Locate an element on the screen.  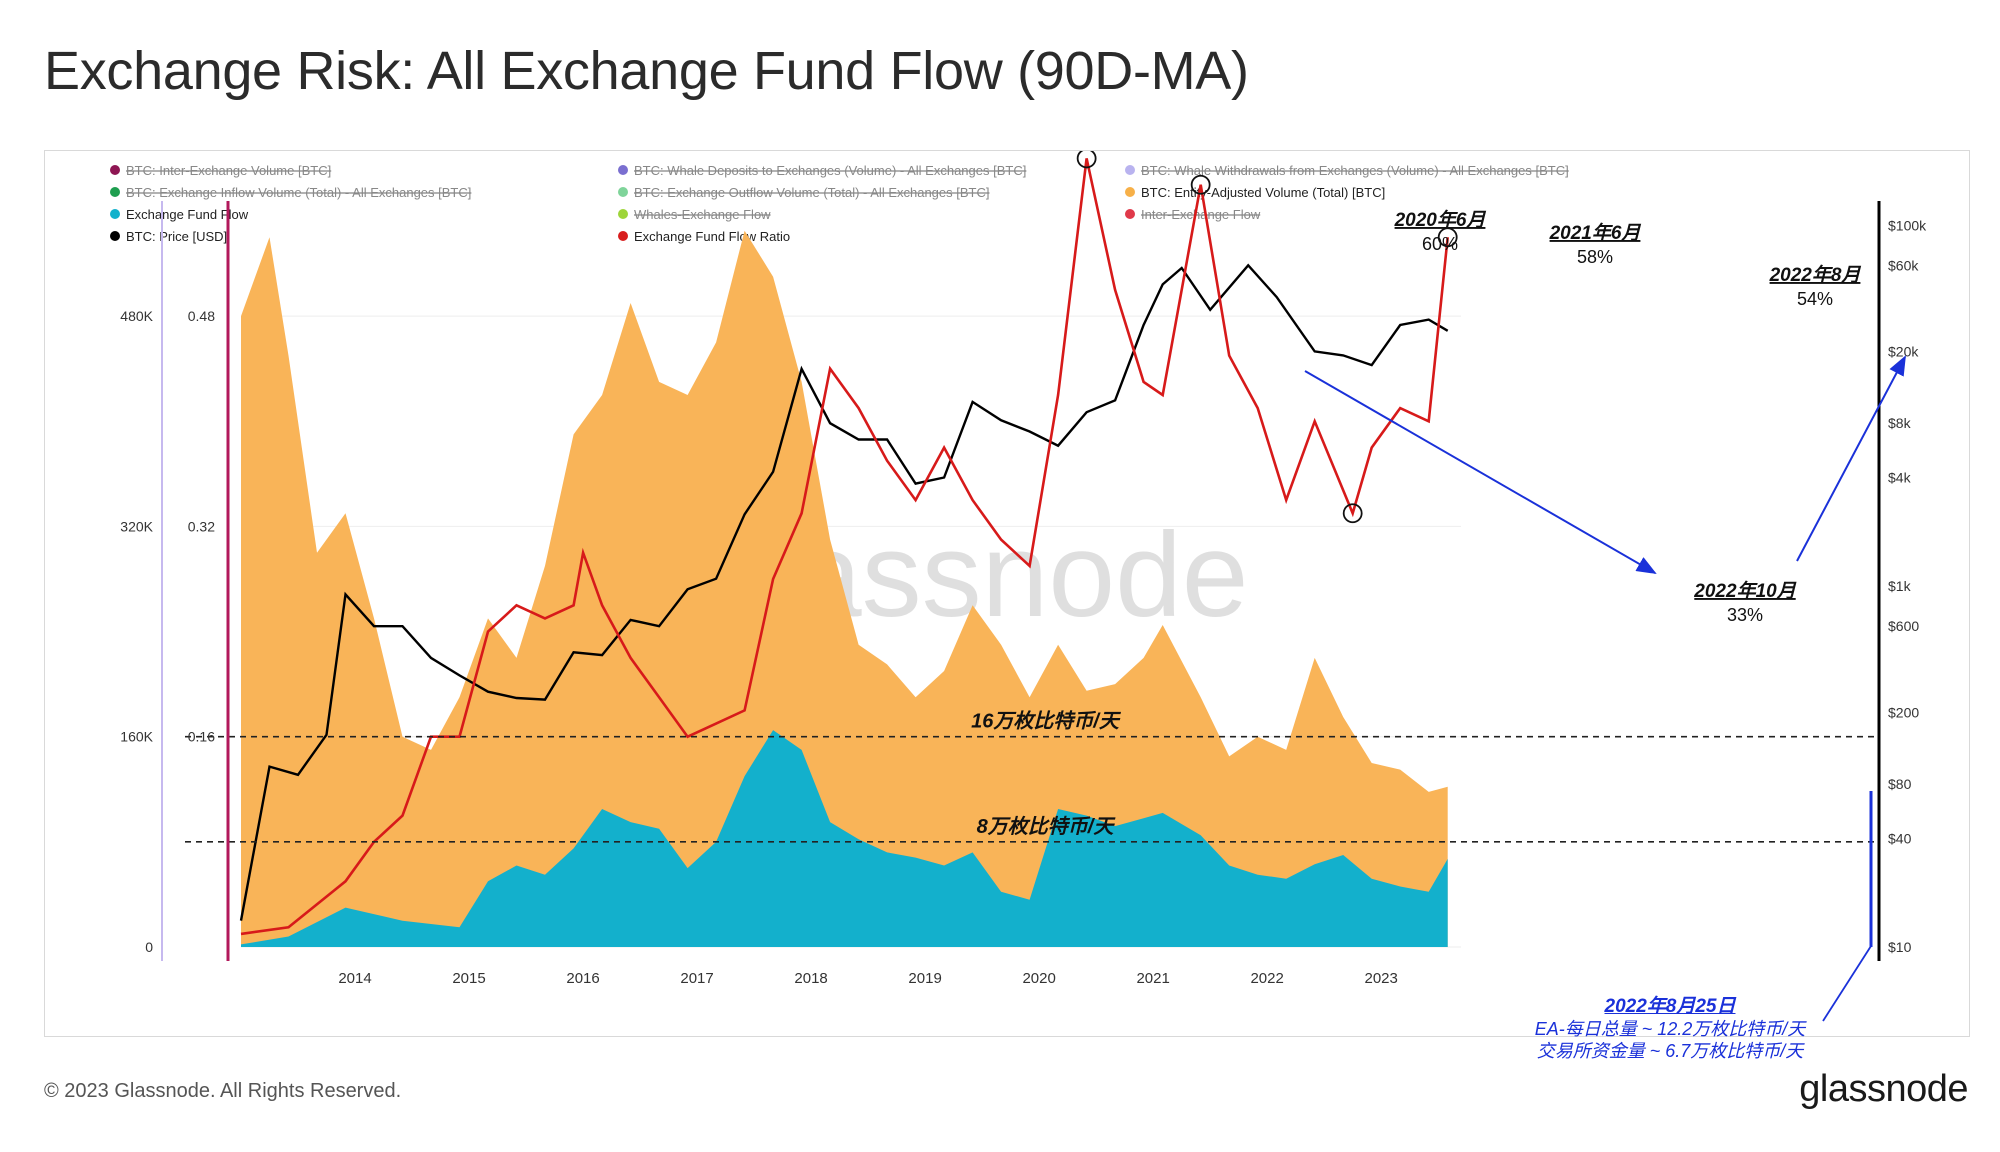
note-line-2: 交易所资金量 ~ 6.7万枚比特币/天 is located at coordinates (1670, 1051).